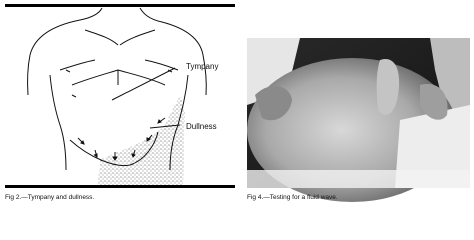  What do you see at coordinates (201, 126) in the screenshot?
I see `label-dullness: Dullness` at bounding box center [201, 126].